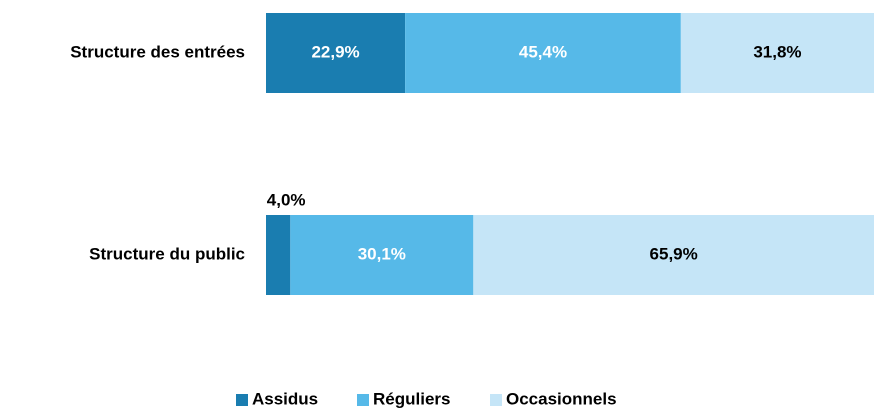 The image size is (875, 409). I want to click on legend-label: Réguliers, so click(411, 398).